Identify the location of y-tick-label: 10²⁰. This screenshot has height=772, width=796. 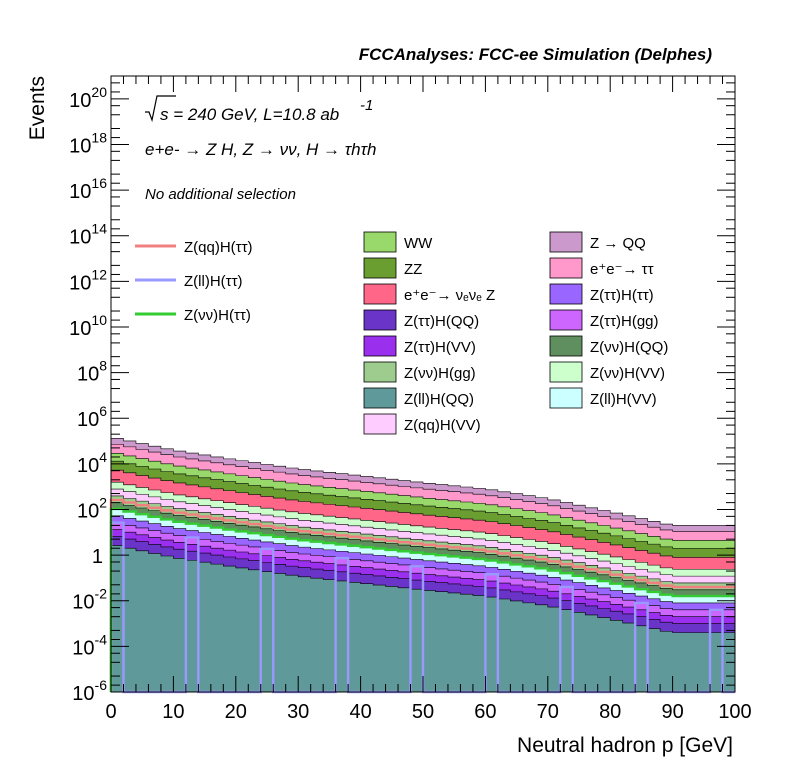
(88, 98).